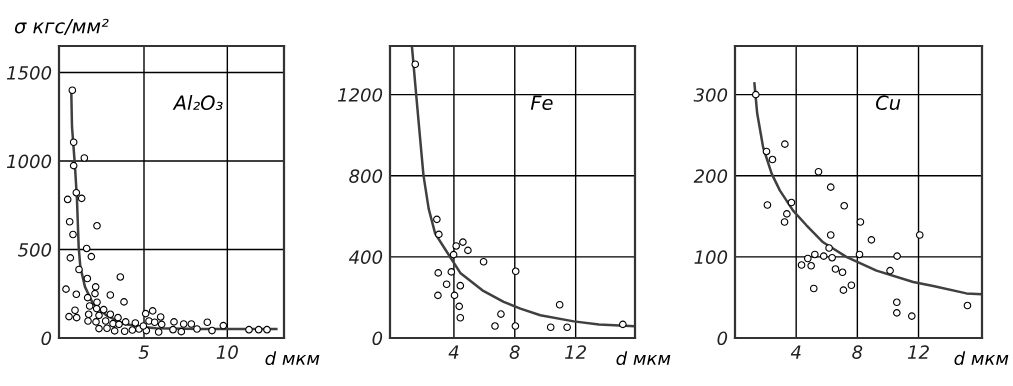 Image resolution: width=1013 pixels, height=386 pixels. I want to click on annotation: Al₂O₃, so click(197, 102).